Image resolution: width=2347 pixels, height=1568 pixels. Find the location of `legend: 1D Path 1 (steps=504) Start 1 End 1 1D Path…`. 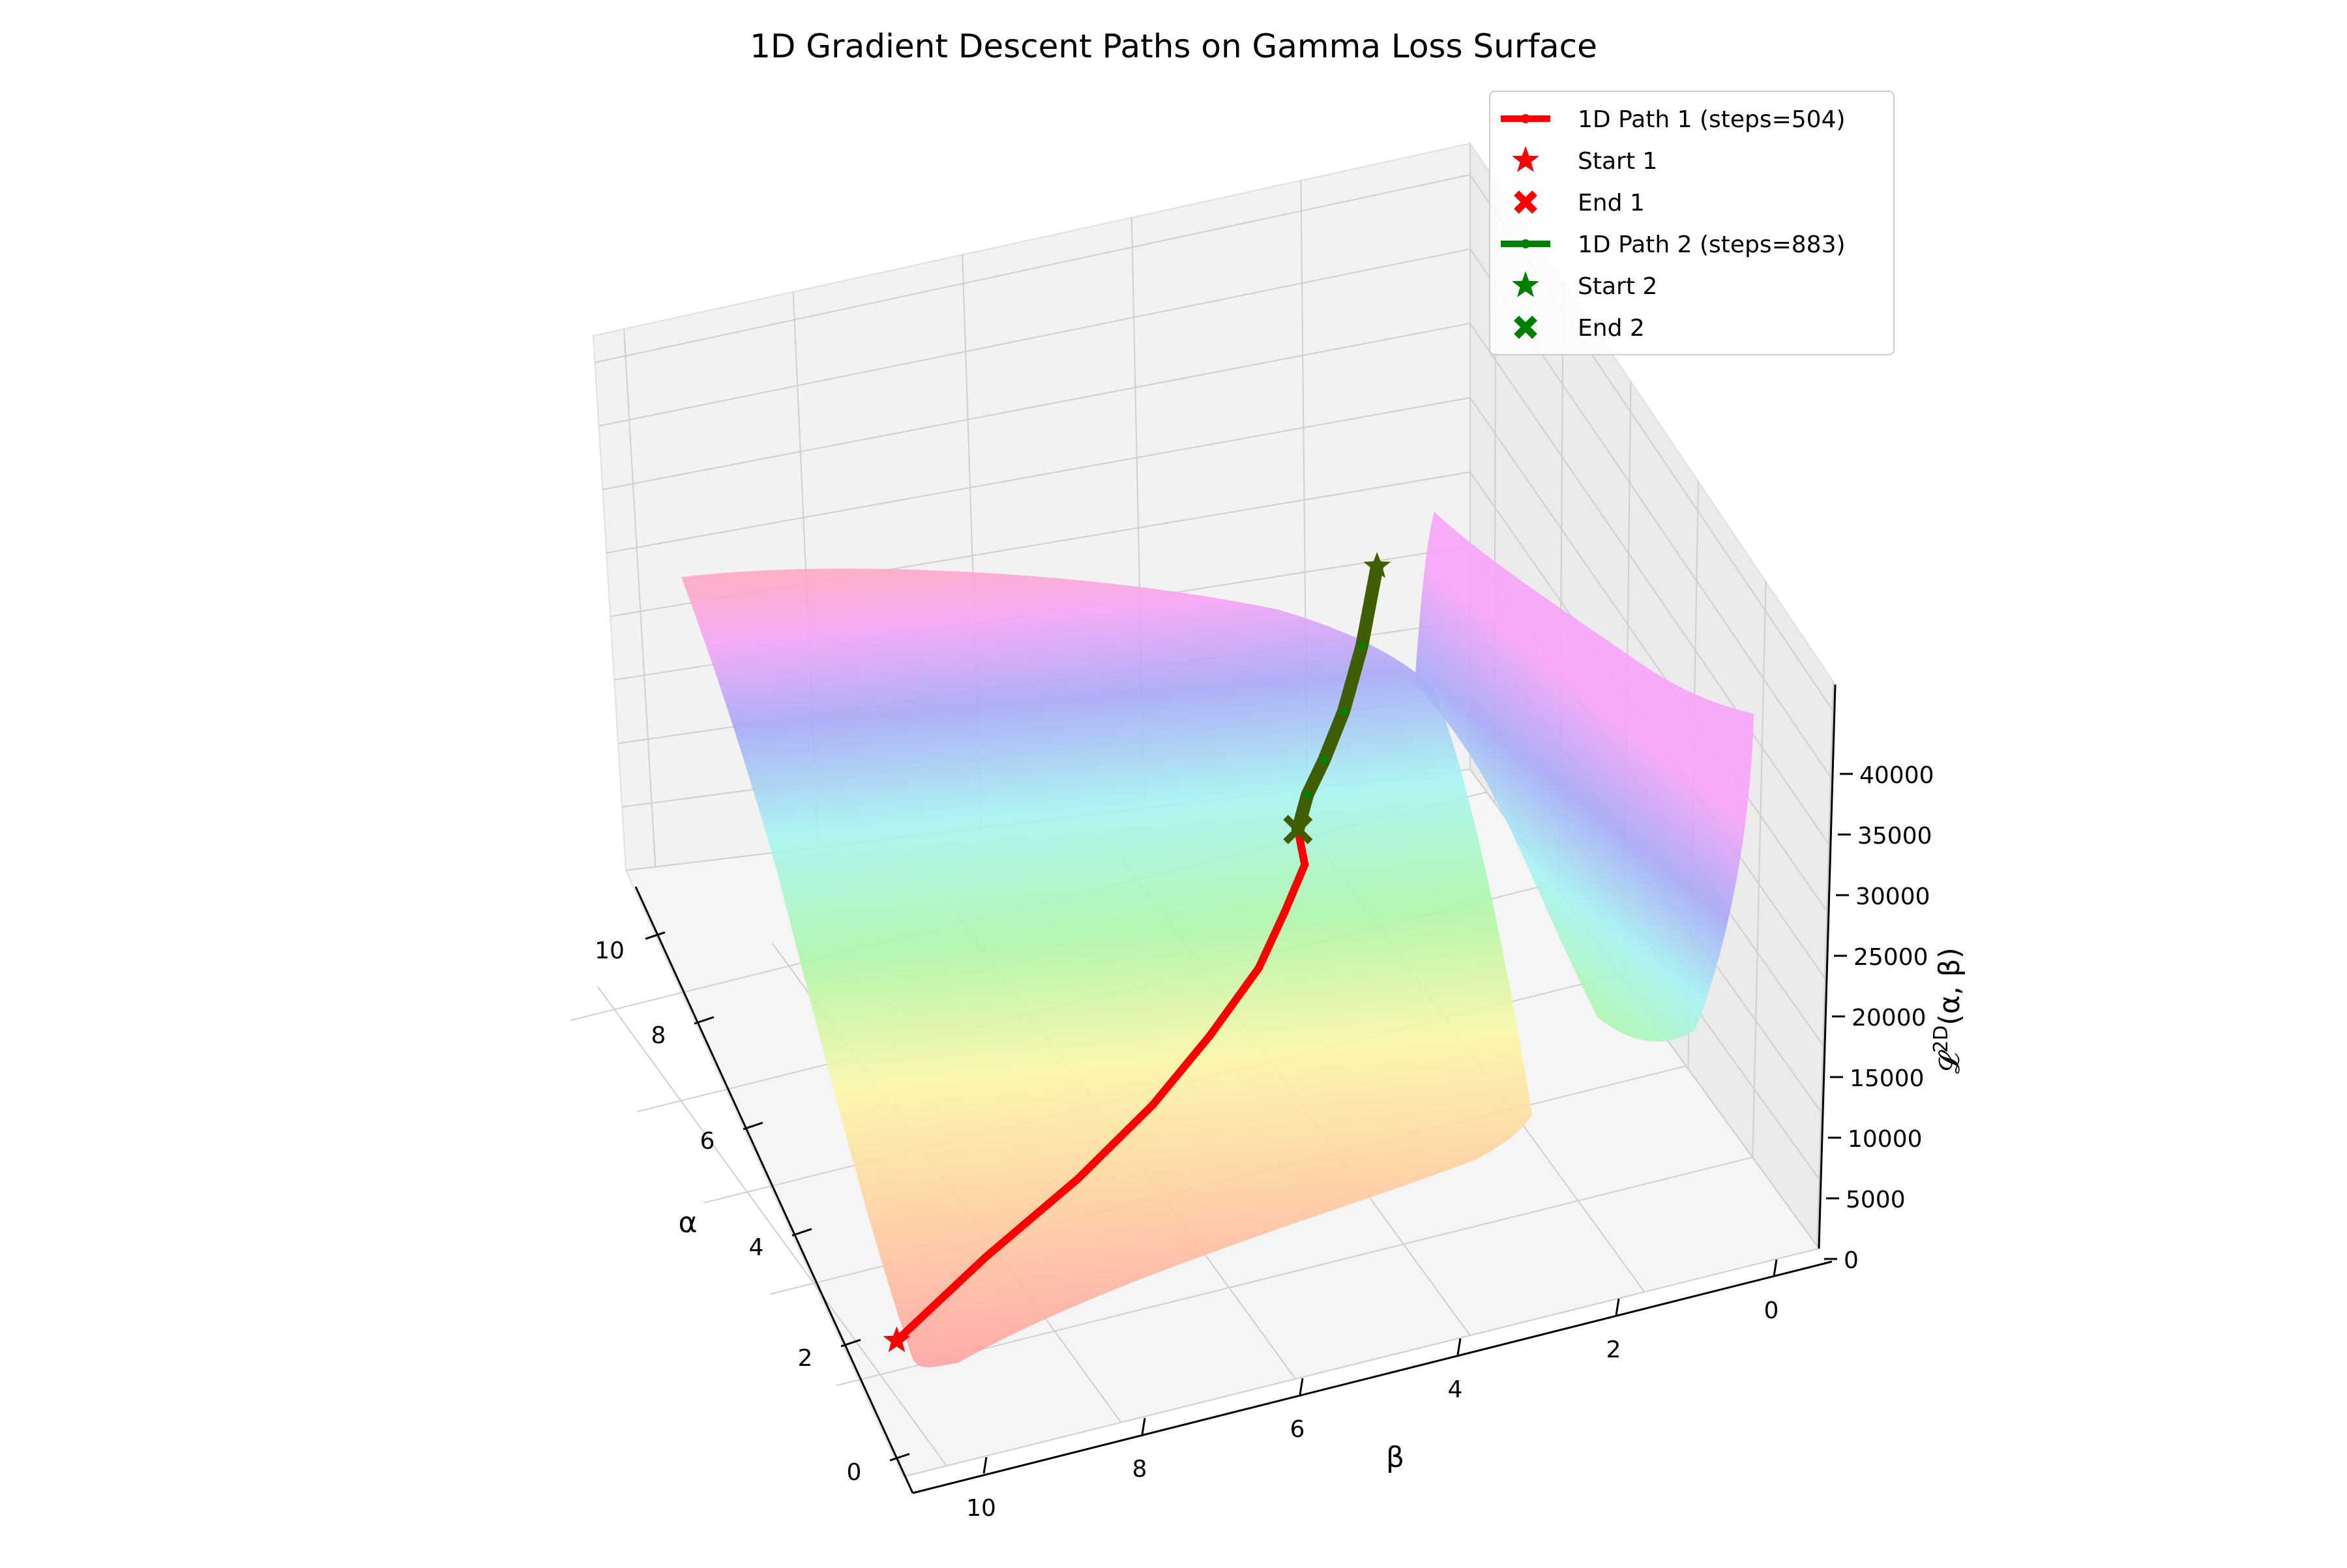

legend: 1D Path 1 (steps=504) Start 1 End 1 1D Path… is located at coordinates (1692, 223).